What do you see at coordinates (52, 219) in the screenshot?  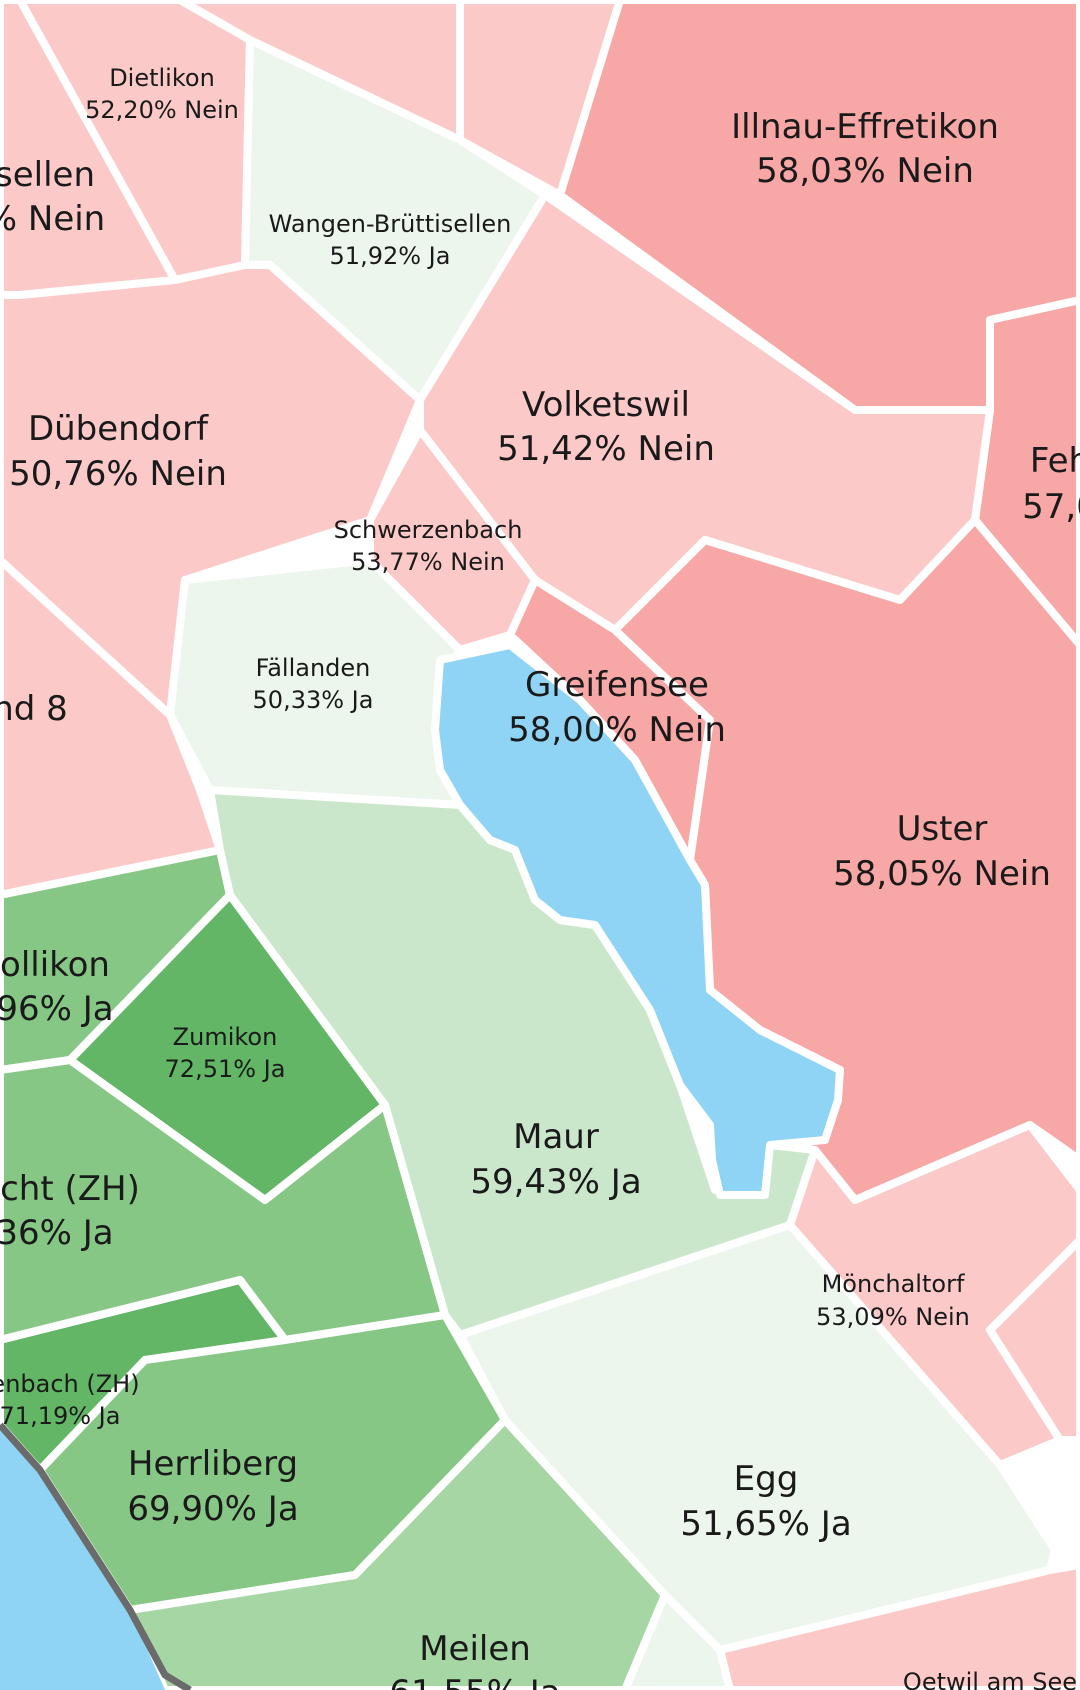 I see `svg-text: % Nein` at bounding box center [52, 219].